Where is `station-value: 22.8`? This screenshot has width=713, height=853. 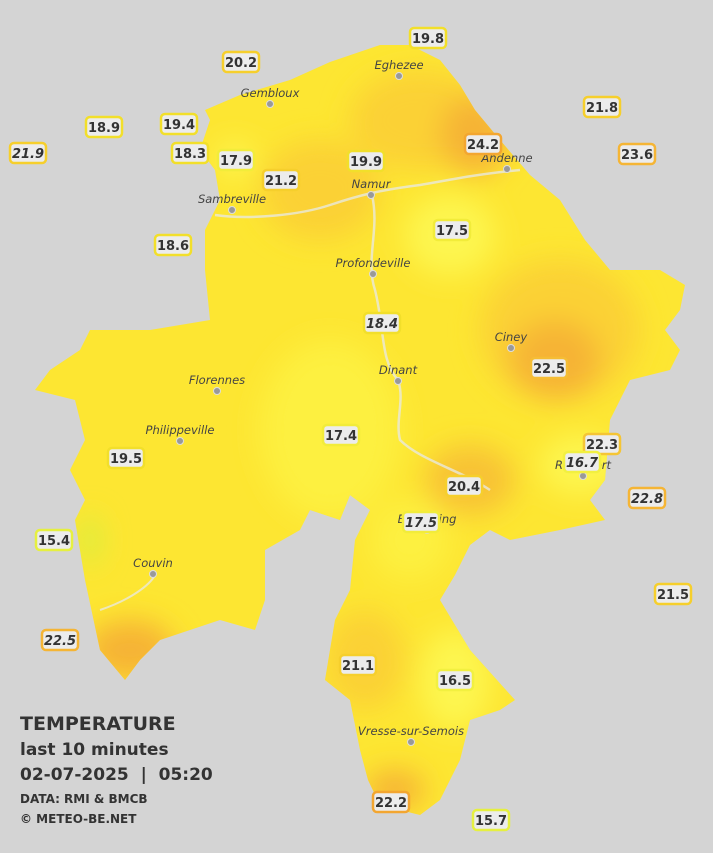 station-value: 22.8 is located at coordinates (647, 499).